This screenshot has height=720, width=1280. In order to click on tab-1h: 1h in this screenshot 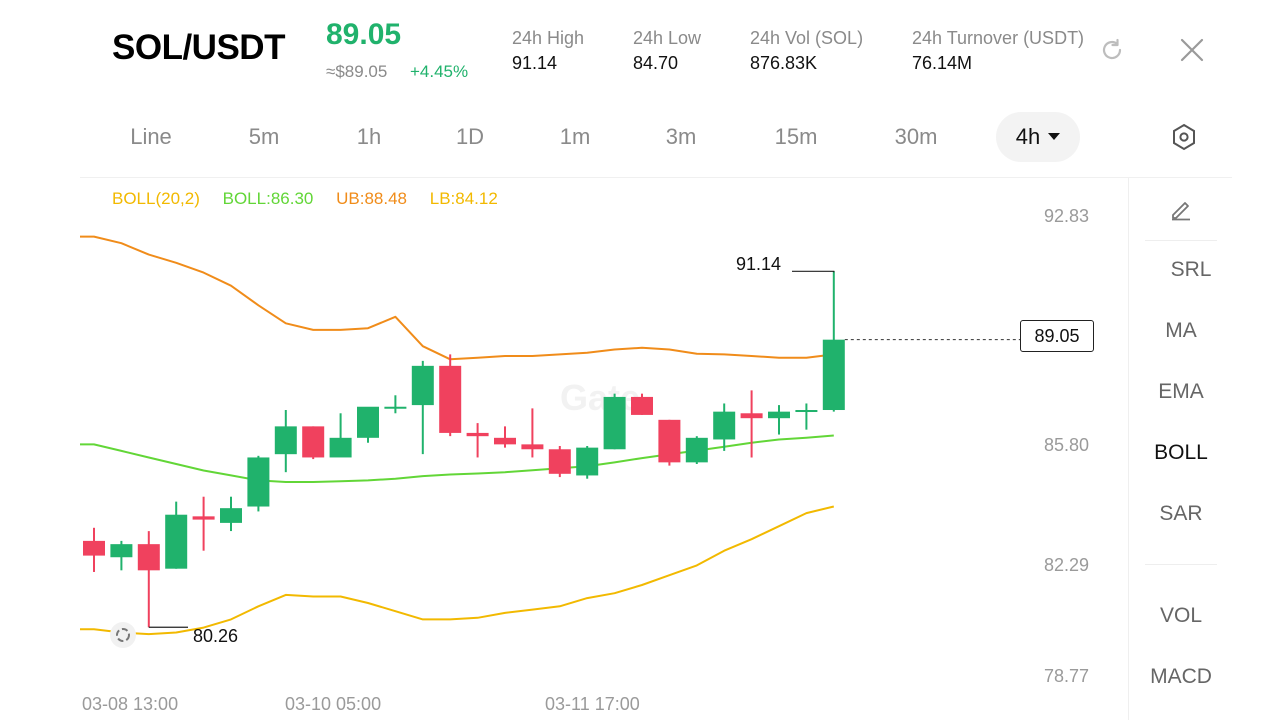, I will do `click(369, 136)`.